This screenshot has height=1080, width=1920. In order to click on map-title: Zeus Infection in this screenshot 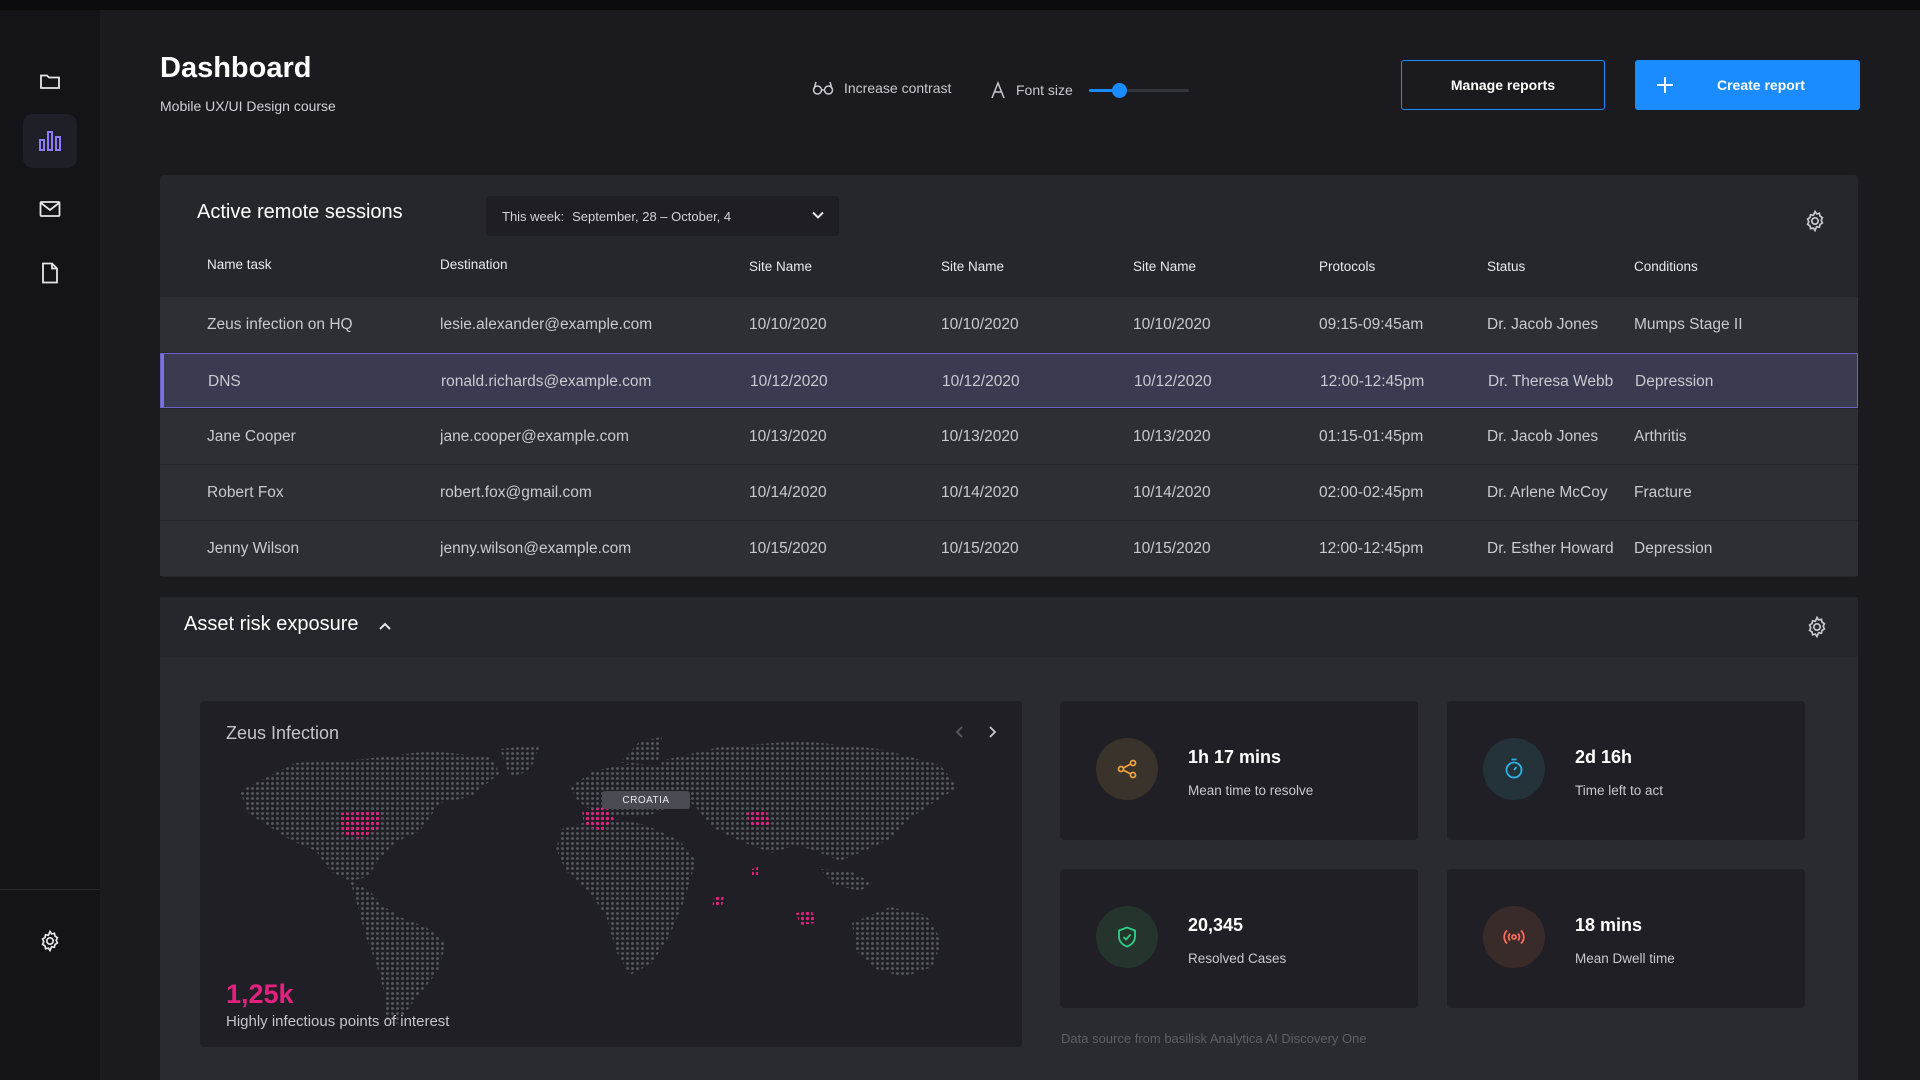, I will do `click(283, 733)`.